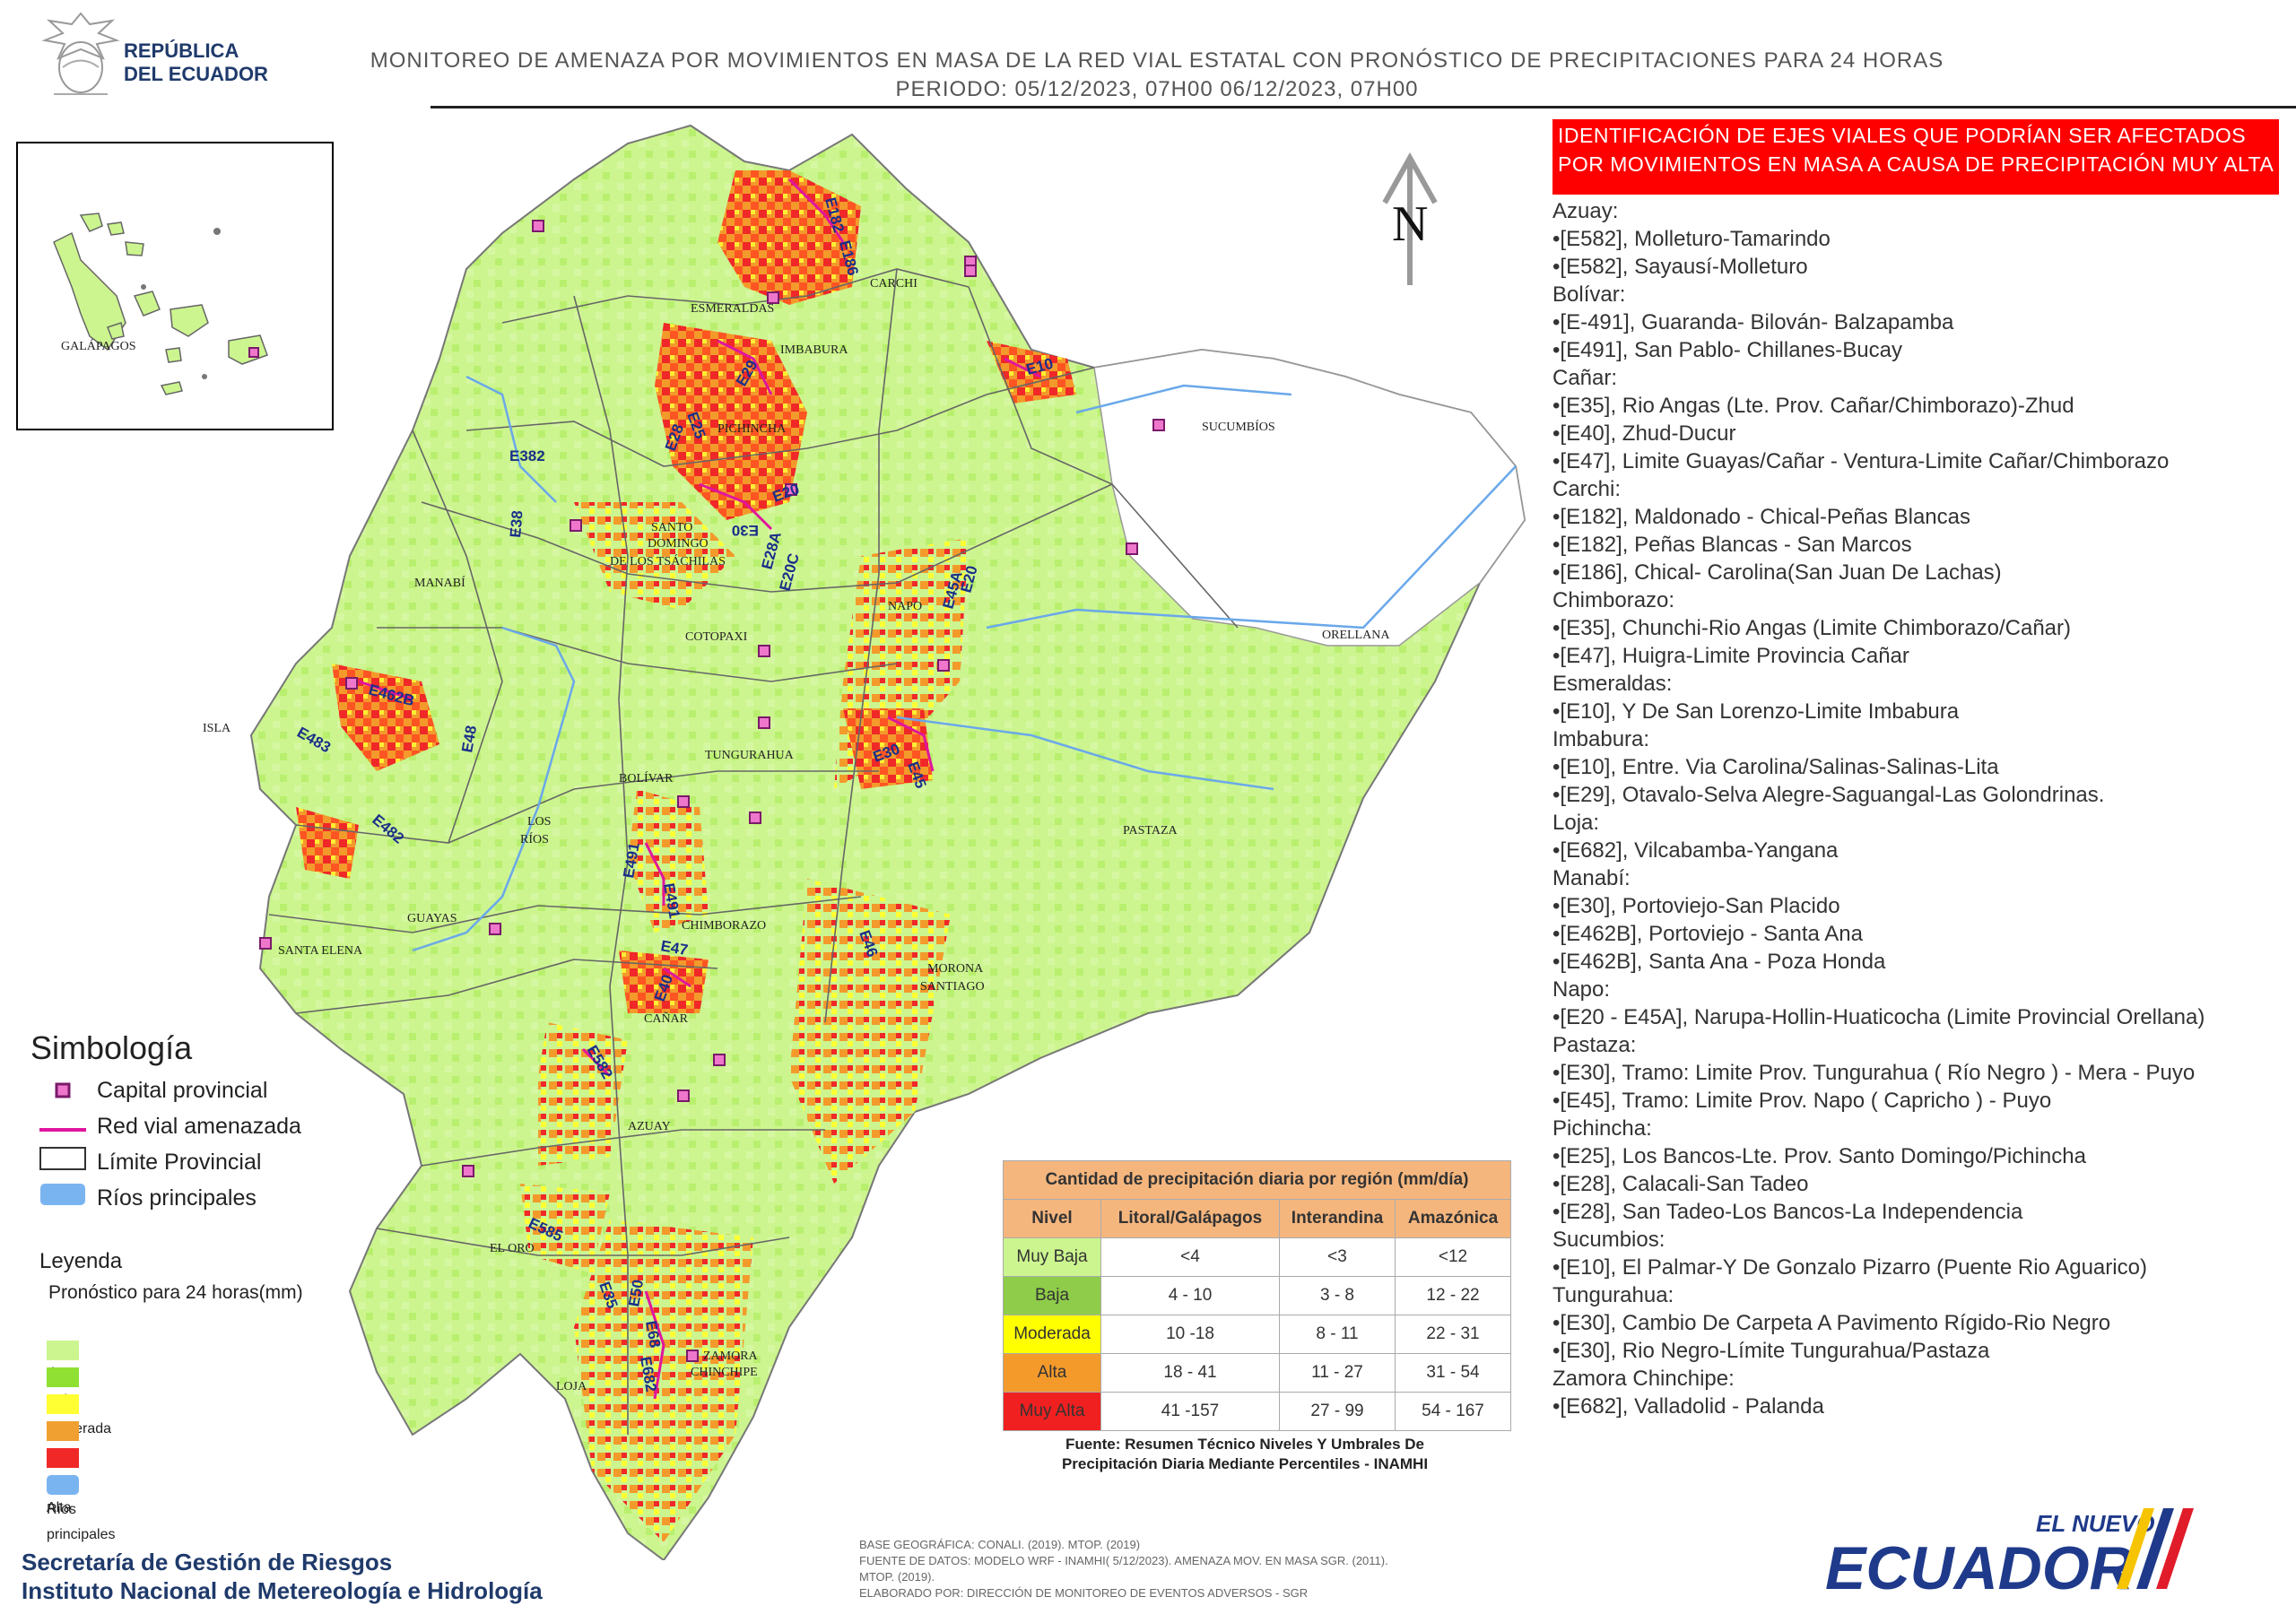 The width and height of the screenshot is (2296, 1623). Describe the element at coordinates (952, 987) in the screenshot. I see `label-santiago: SANTIAGO` at that location.